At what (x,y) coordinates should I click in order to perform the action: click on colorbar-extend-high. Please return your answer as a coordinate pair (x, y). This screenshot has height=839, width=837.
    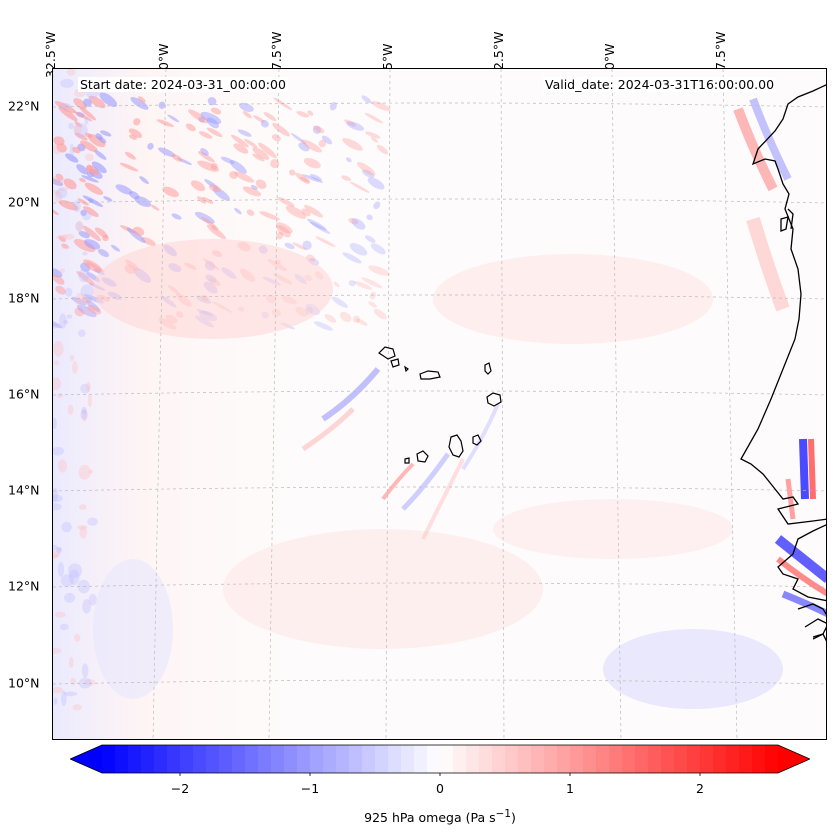
    Looking at the image, I should click on (794, 759).